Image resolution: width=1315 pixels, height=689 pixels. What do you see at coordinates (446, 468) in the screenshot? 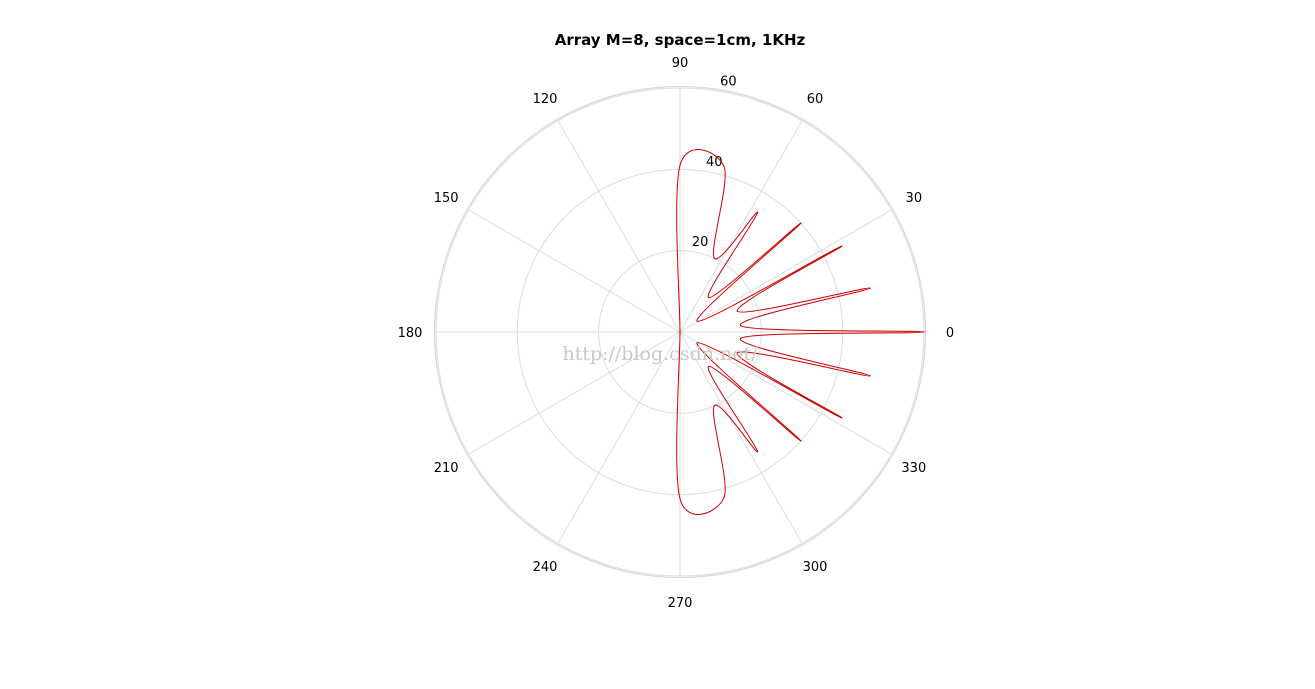
I see `angle-tick-label: 210` at bounding box center [446, 468].